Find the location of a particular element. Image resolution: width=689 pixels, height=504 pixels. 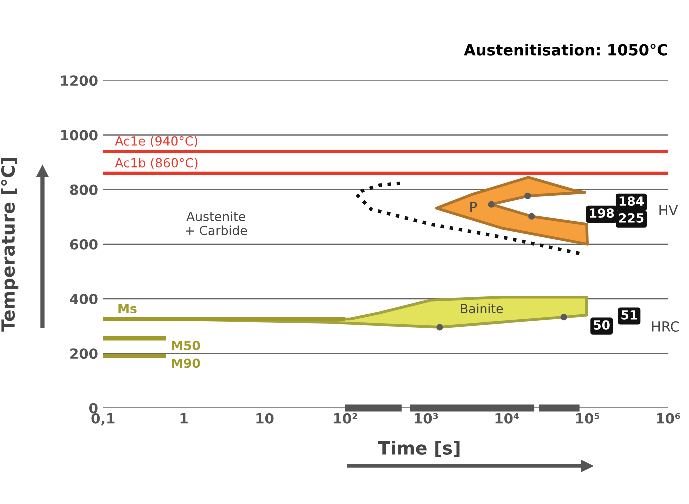

x-axis-title: Time [s] is located at coordinates (419, 449).